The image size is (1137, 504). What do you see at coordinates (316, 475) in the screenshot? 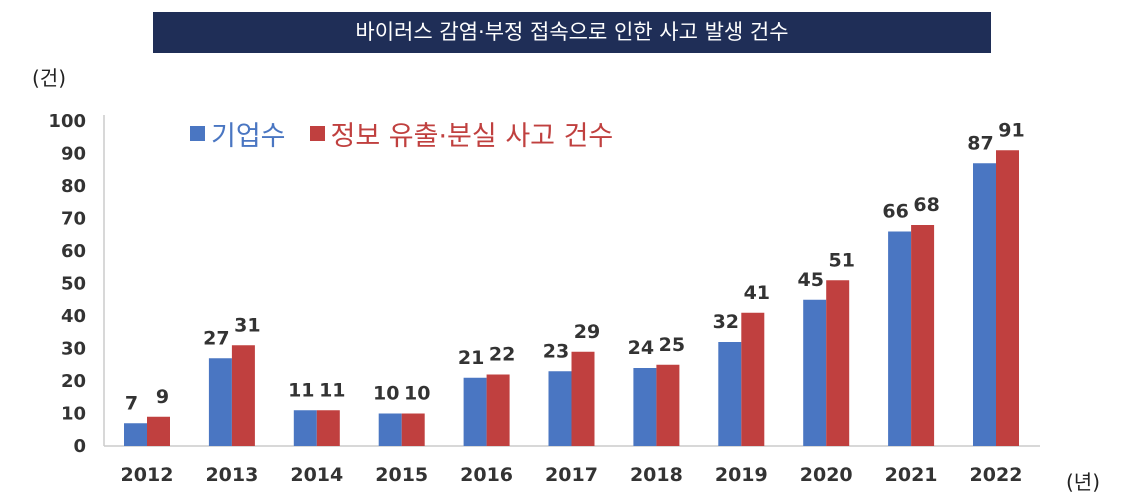
I see `x-tick-label-2014: 2014` at bounding box center [316, 475].